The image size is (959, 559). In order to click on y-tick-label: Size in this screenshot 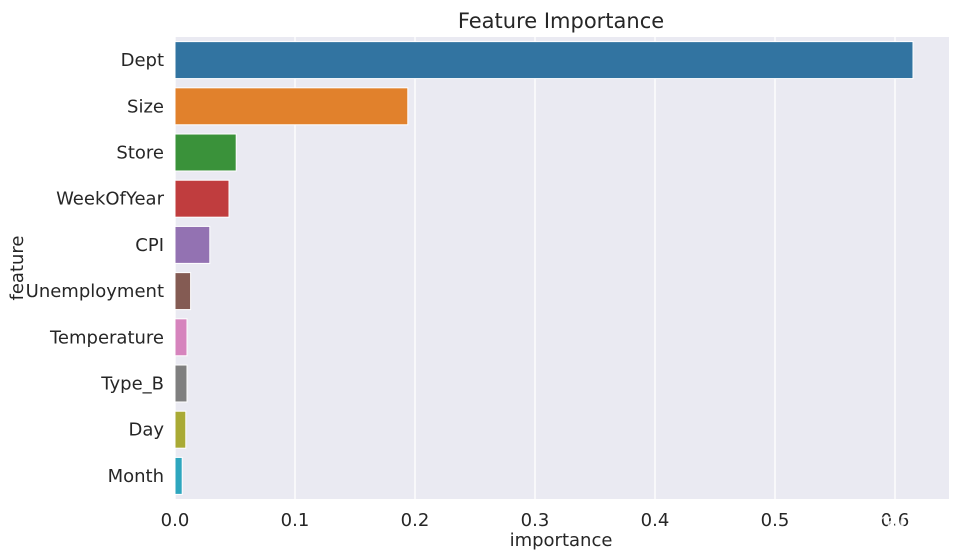, I will do `click(145, 106)`.